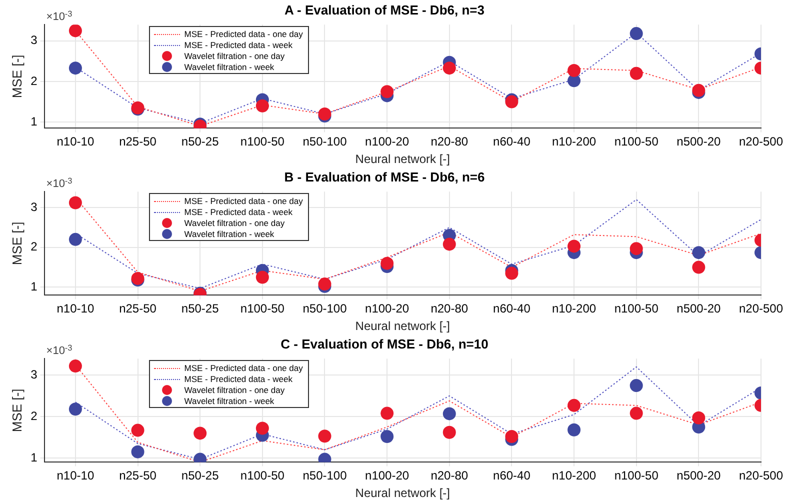 The image size is (799, 501). Describe the element at coordinates (384, 344) in the screenshot. I see `chart-title: C - Evaluation of MSE - Db6, n=10` at that location.